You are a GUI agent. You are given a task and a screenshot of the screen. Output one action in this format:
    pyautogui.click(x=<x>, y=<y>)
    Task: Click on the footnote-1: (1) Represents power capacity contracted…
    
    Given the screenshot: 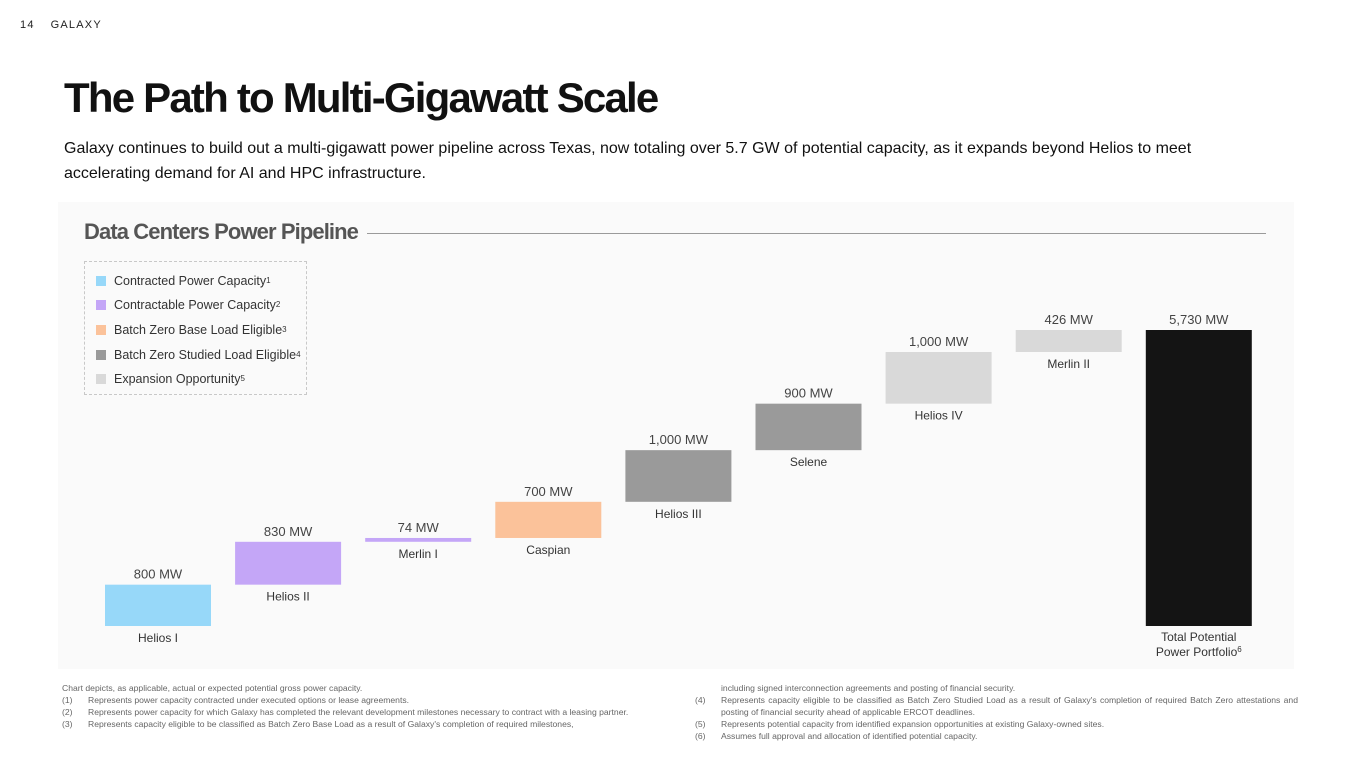 What is the action you would take?
    pyautogui.click(x=236, y=700)
    